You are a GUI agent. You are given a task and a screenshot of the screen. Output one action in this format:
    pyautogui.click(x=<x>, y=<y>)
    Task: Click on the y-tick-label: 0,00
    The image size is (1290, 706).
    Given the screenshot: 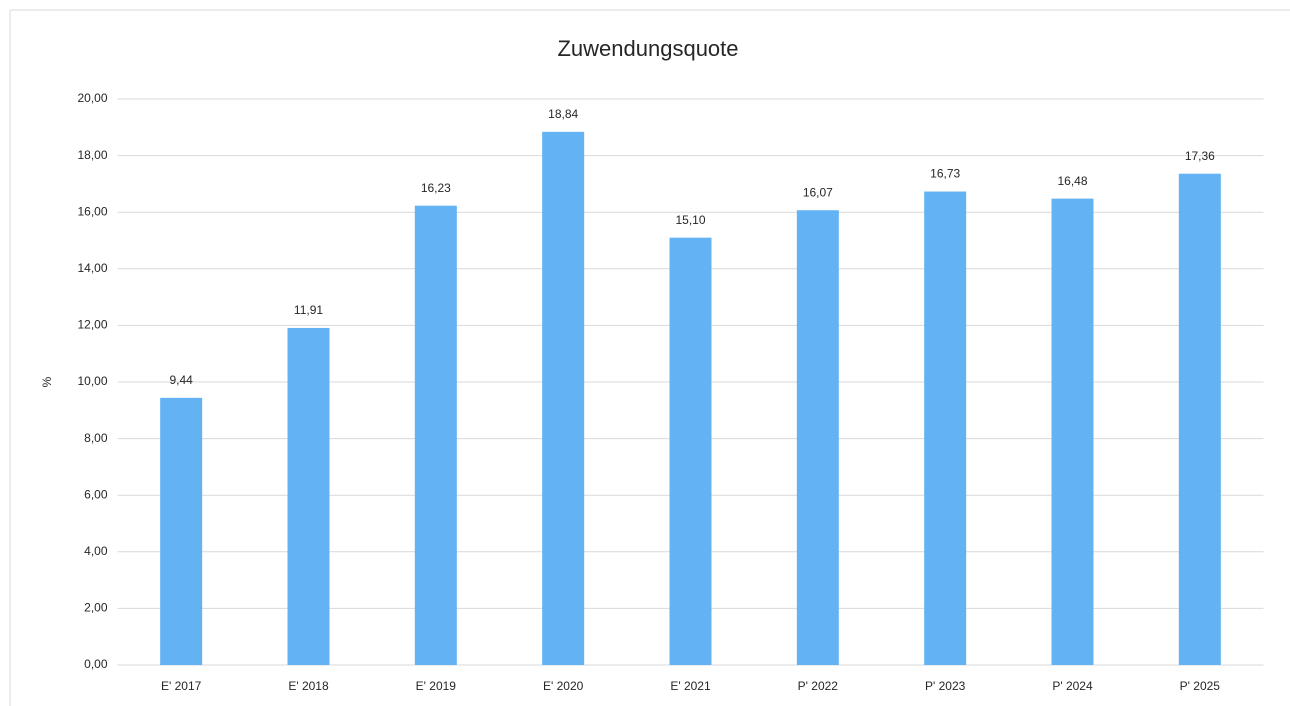 What is the action you would take?
    pyautogui.click(x=96, y=664)
    